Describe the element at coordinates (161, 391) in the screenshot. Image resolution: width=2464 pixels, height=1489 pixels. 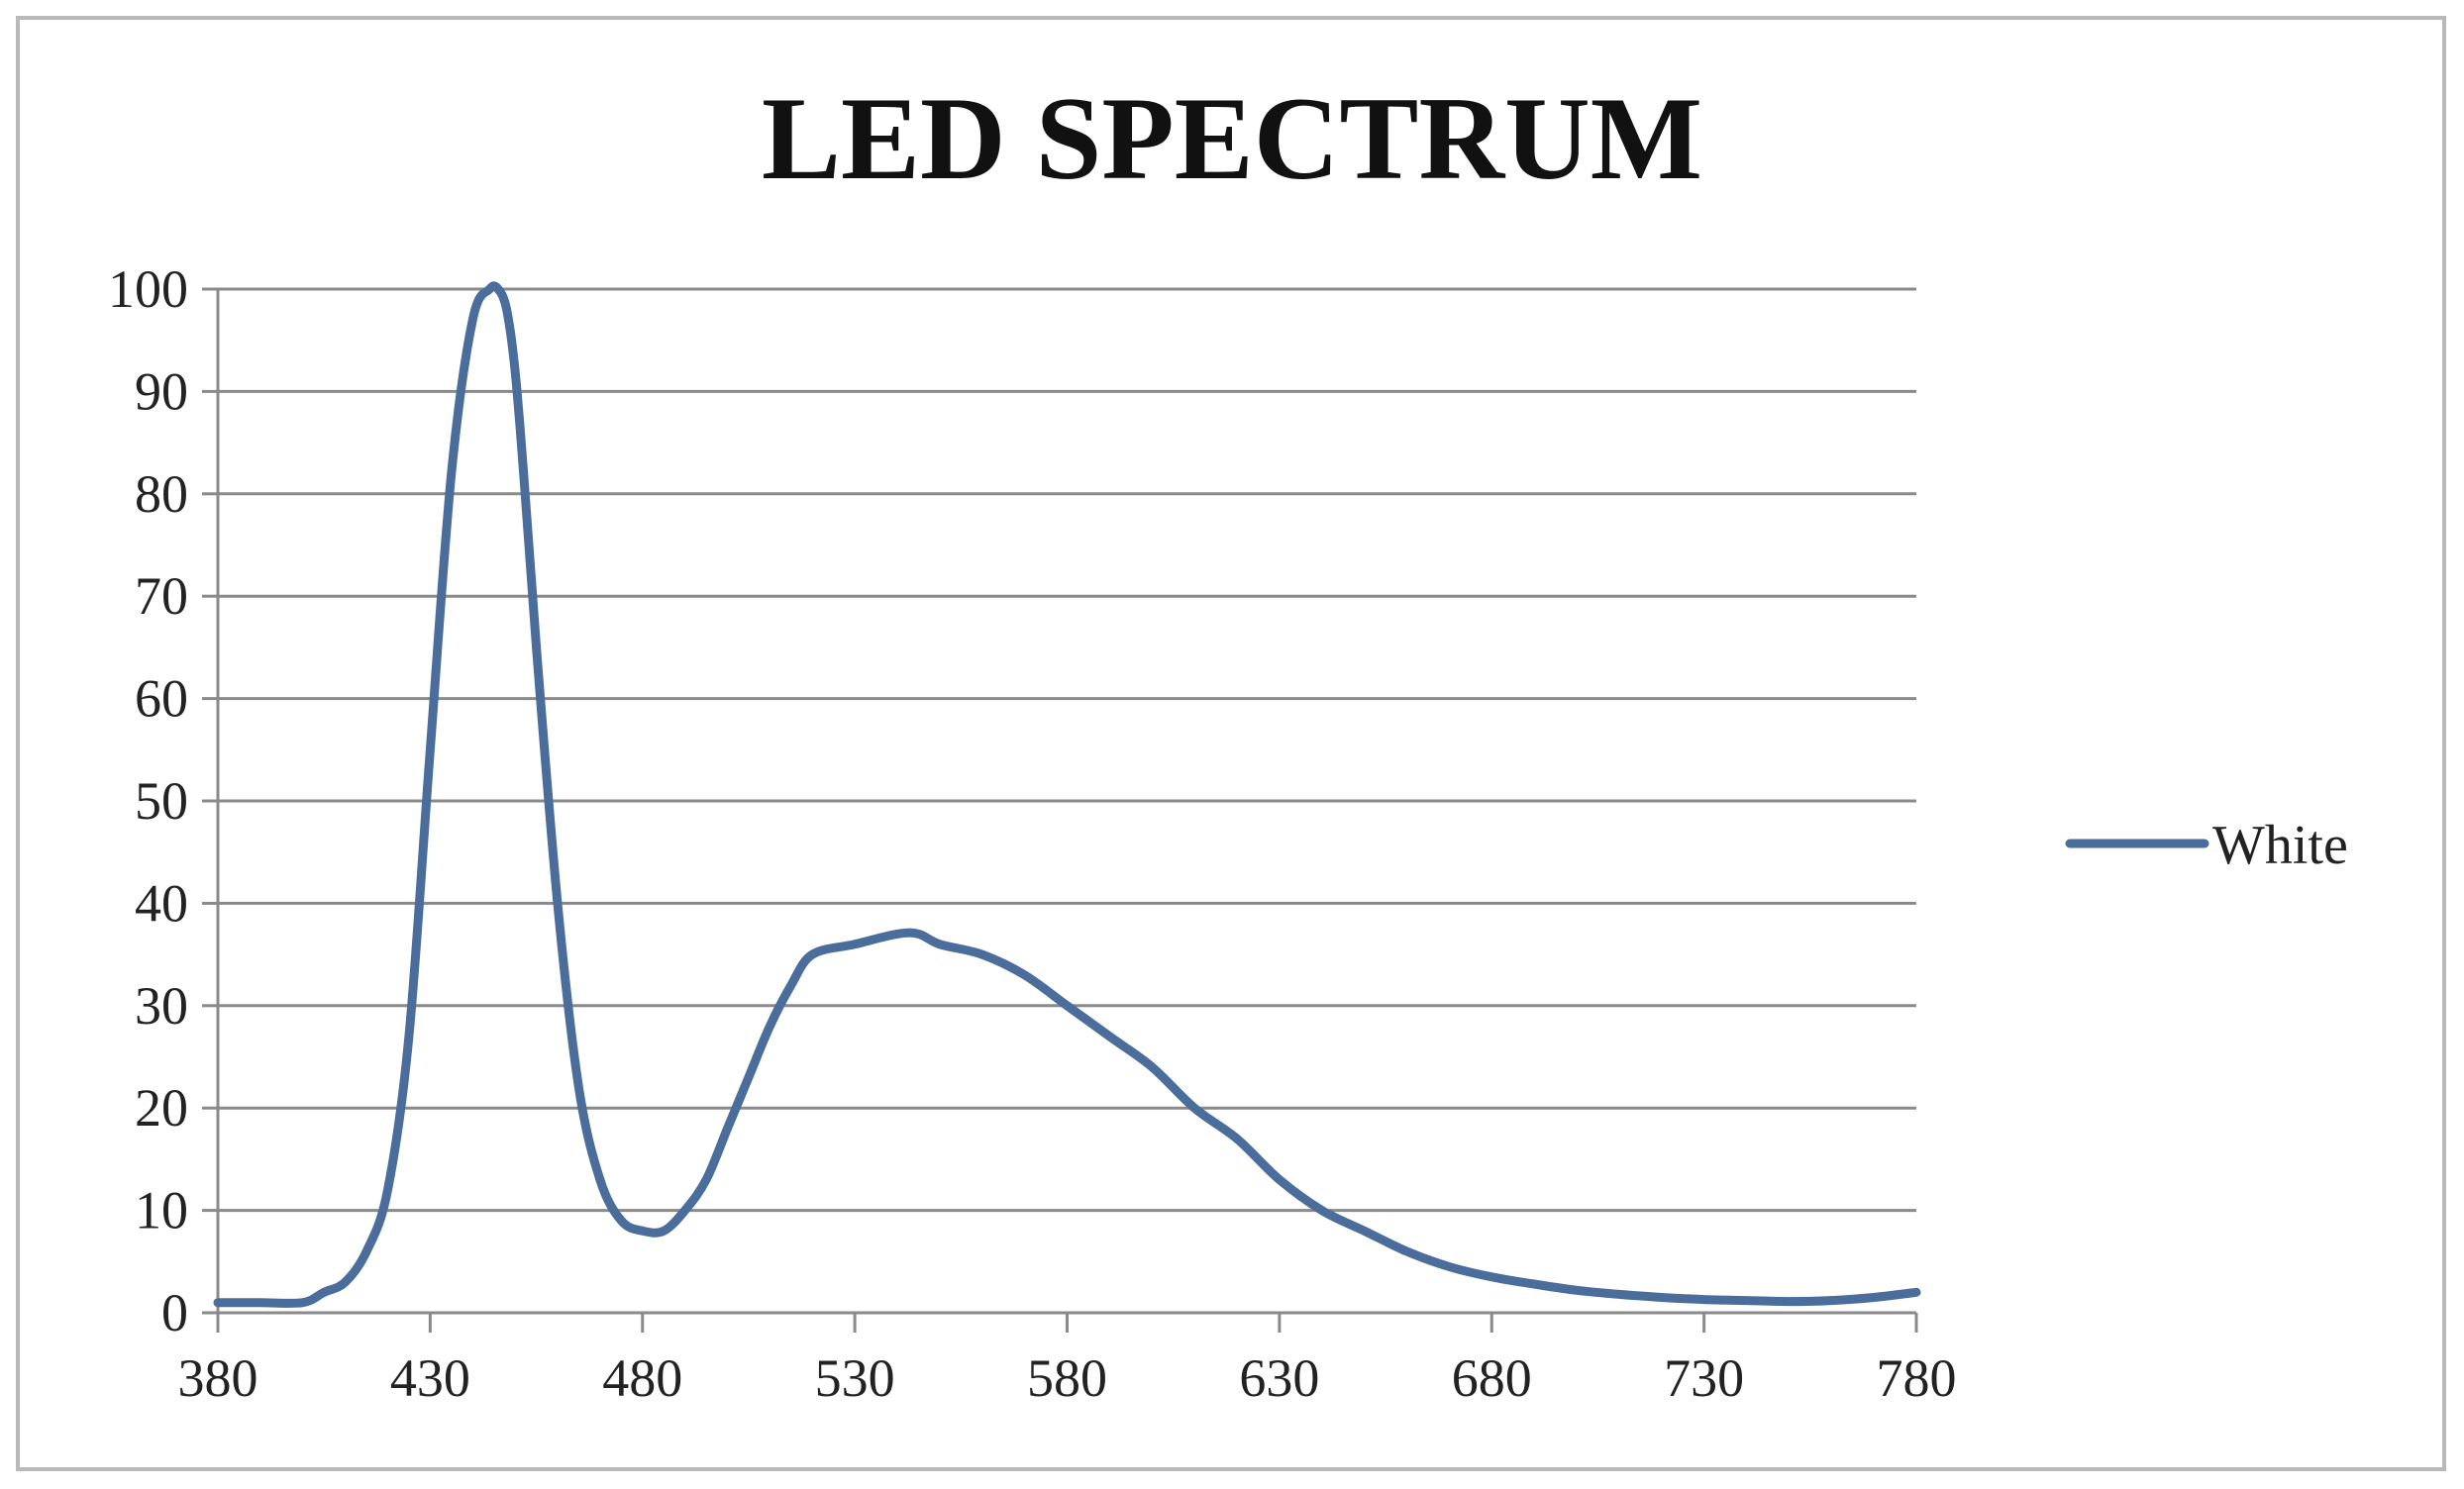
I see `y-tick-label-90: 90` at that location.